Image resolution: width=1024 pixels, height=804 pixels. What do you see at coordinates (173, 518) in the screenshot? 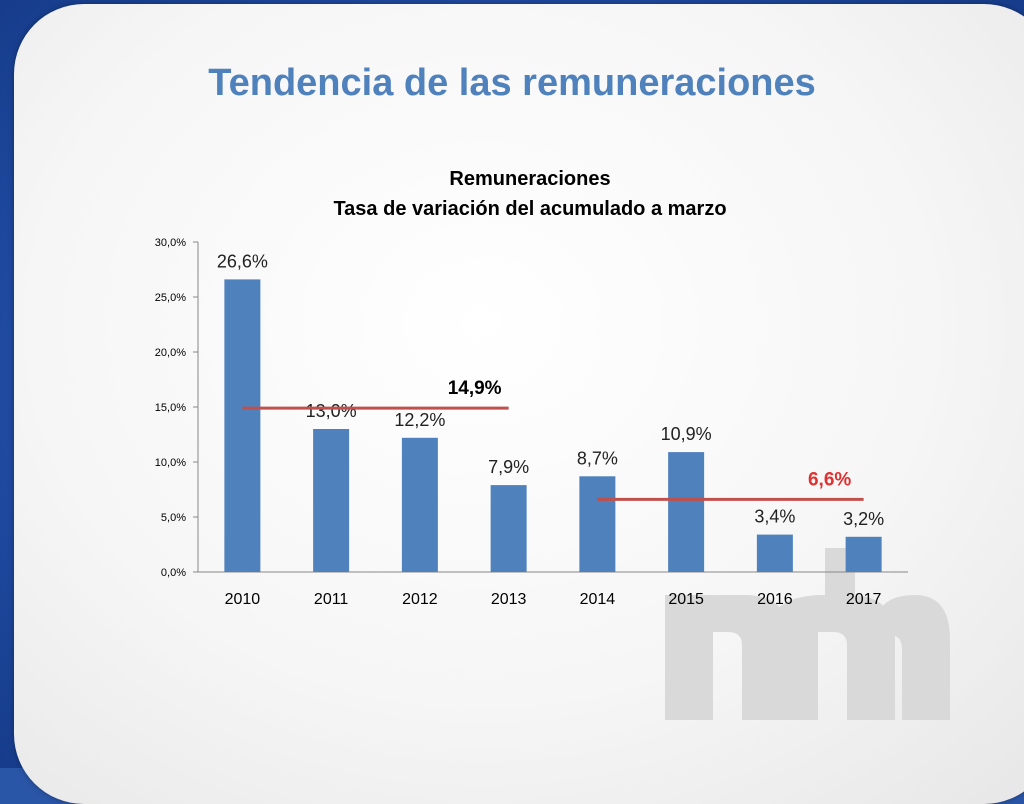
I see `y-tick-label: 5,0%` at bounding box center [173, 518].